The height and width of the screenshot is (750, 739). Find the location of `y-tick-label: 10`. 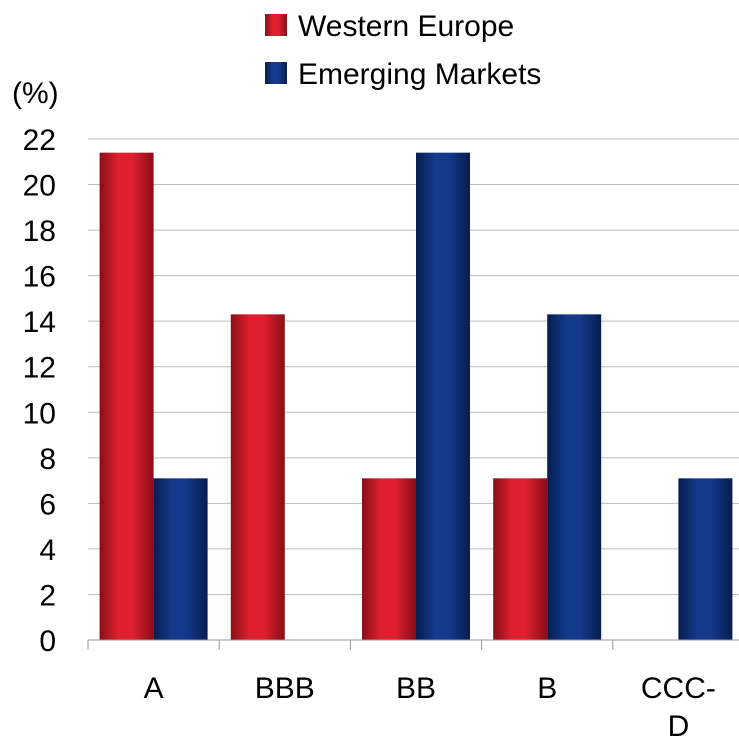

y-tick-label: 10 is located at coordinates (39, 413).